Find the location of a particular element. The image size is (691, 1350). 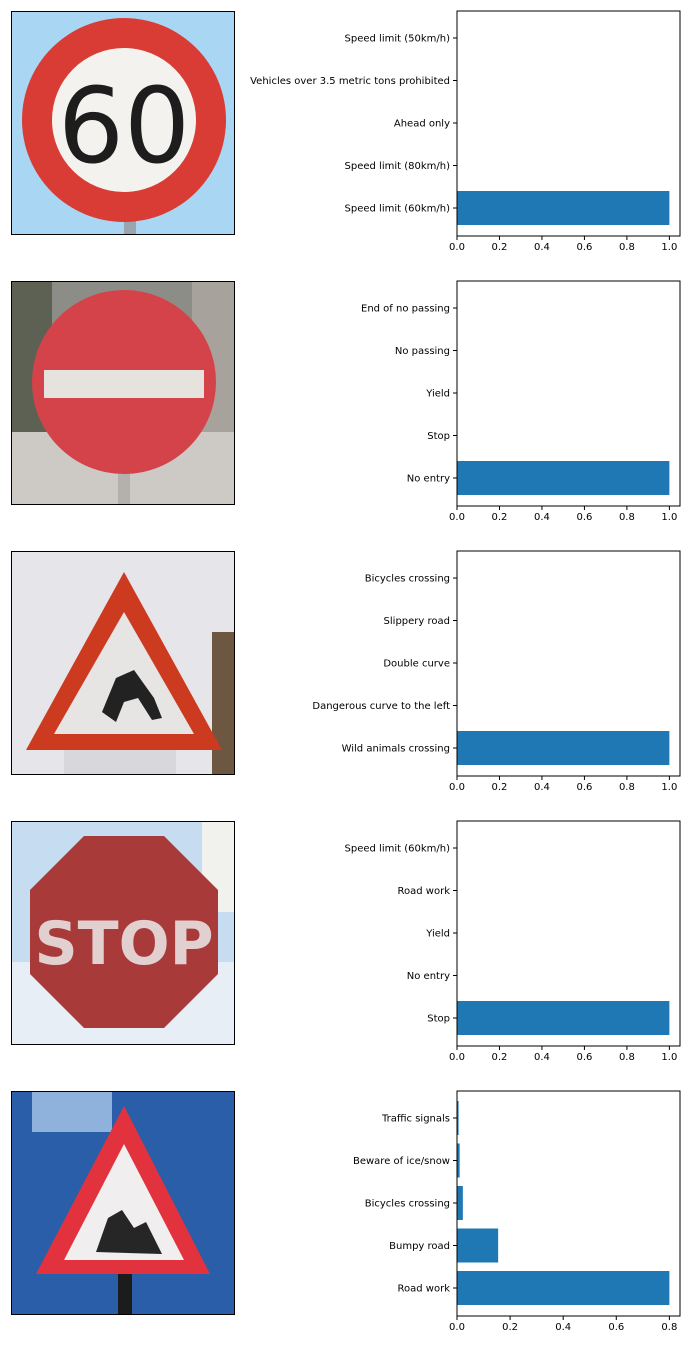

wild-animals-crossing-sign-image is located at coordinates (123, 663).